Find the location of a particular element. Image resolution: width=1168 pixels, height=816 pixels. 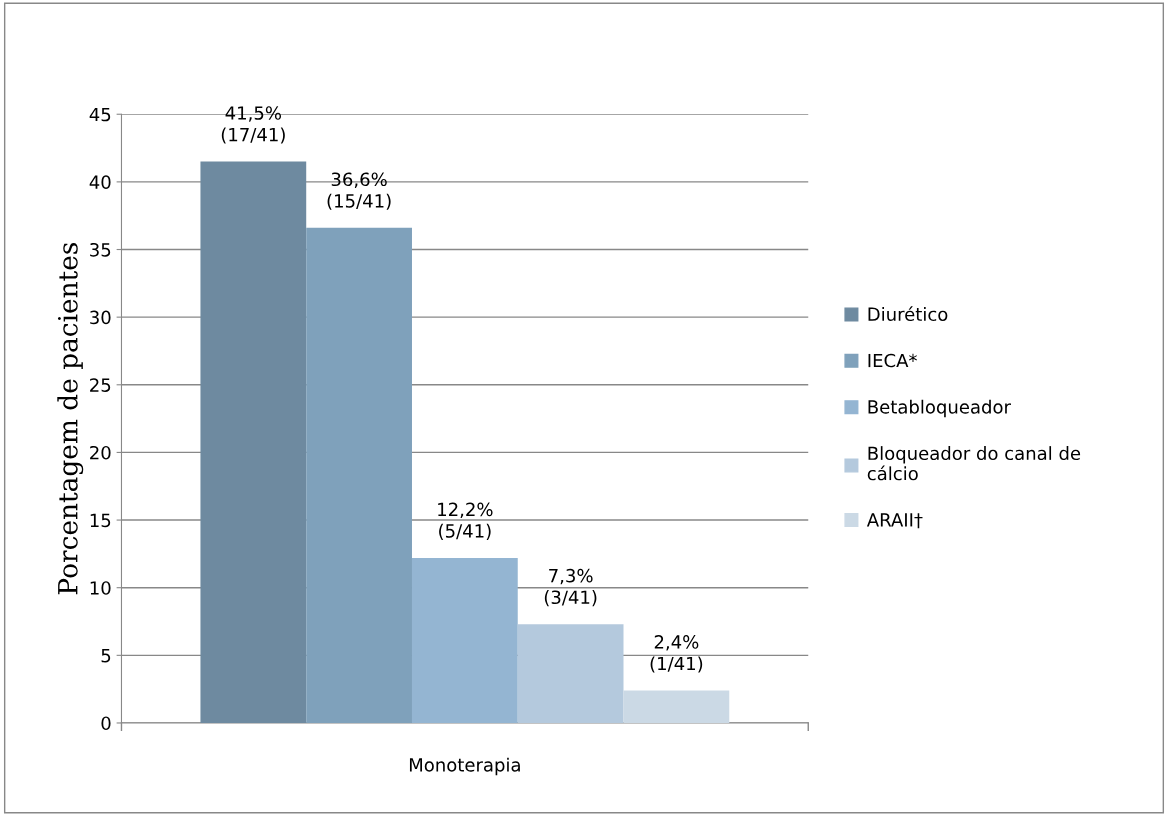

x-tick-label: Monoterapia is located at coordinates (464, 766).